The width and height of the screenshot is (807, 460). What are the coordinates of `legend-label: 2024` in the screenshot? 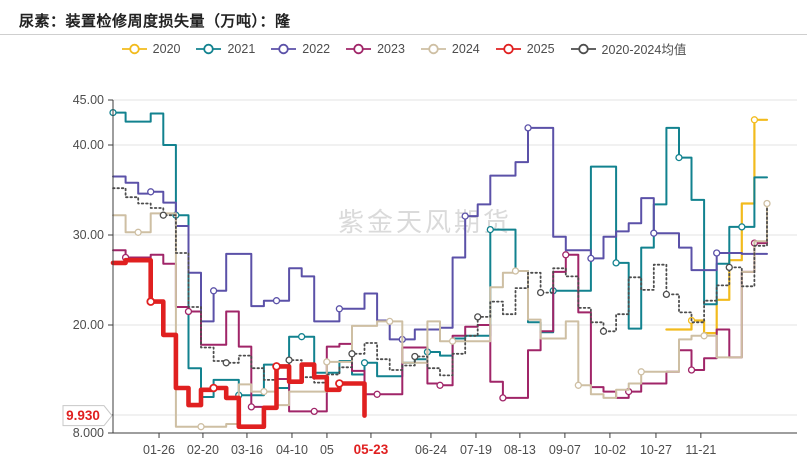 It's located at (465, 48).